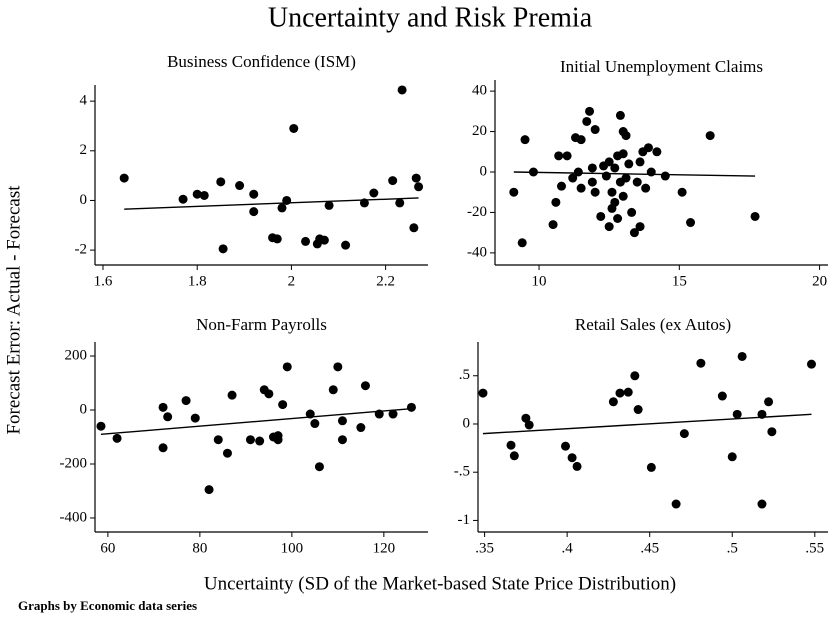 Image resolution: width=839 pixels, height=623 pixels. What do you see at coordinates (430, 17) in the screenshot?
I see `figure-title: Uncertainty and Risk Premia` at bounding box center [430, 17].